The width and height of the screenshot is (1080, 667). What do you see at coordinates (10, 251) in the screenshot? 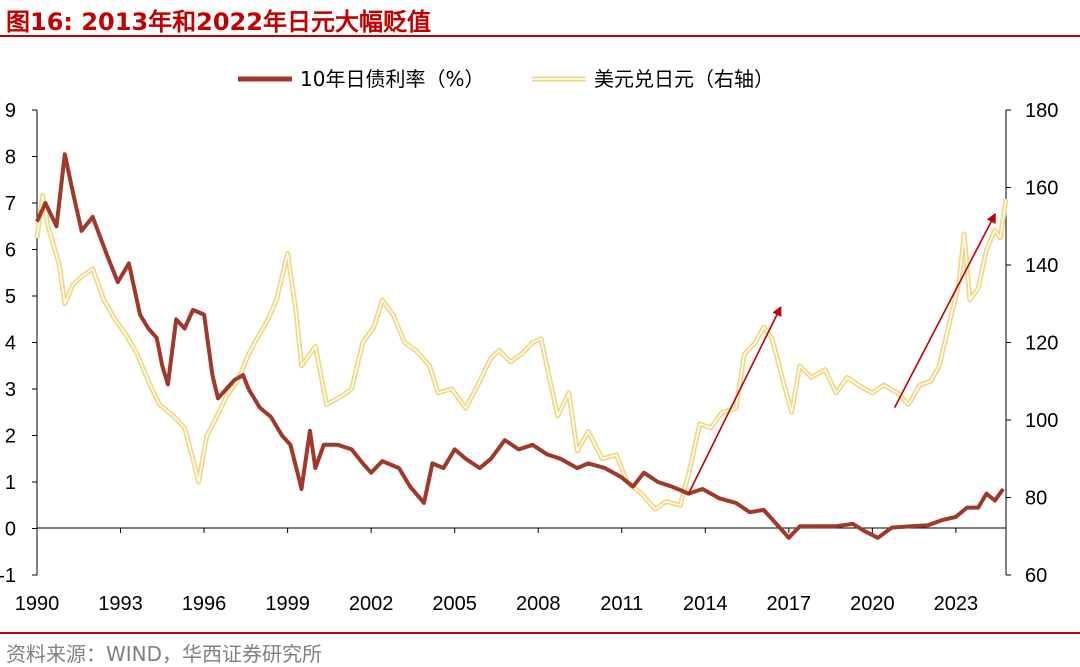
I see `y-left-tick-label: 6` at bounding box center [10, 251].